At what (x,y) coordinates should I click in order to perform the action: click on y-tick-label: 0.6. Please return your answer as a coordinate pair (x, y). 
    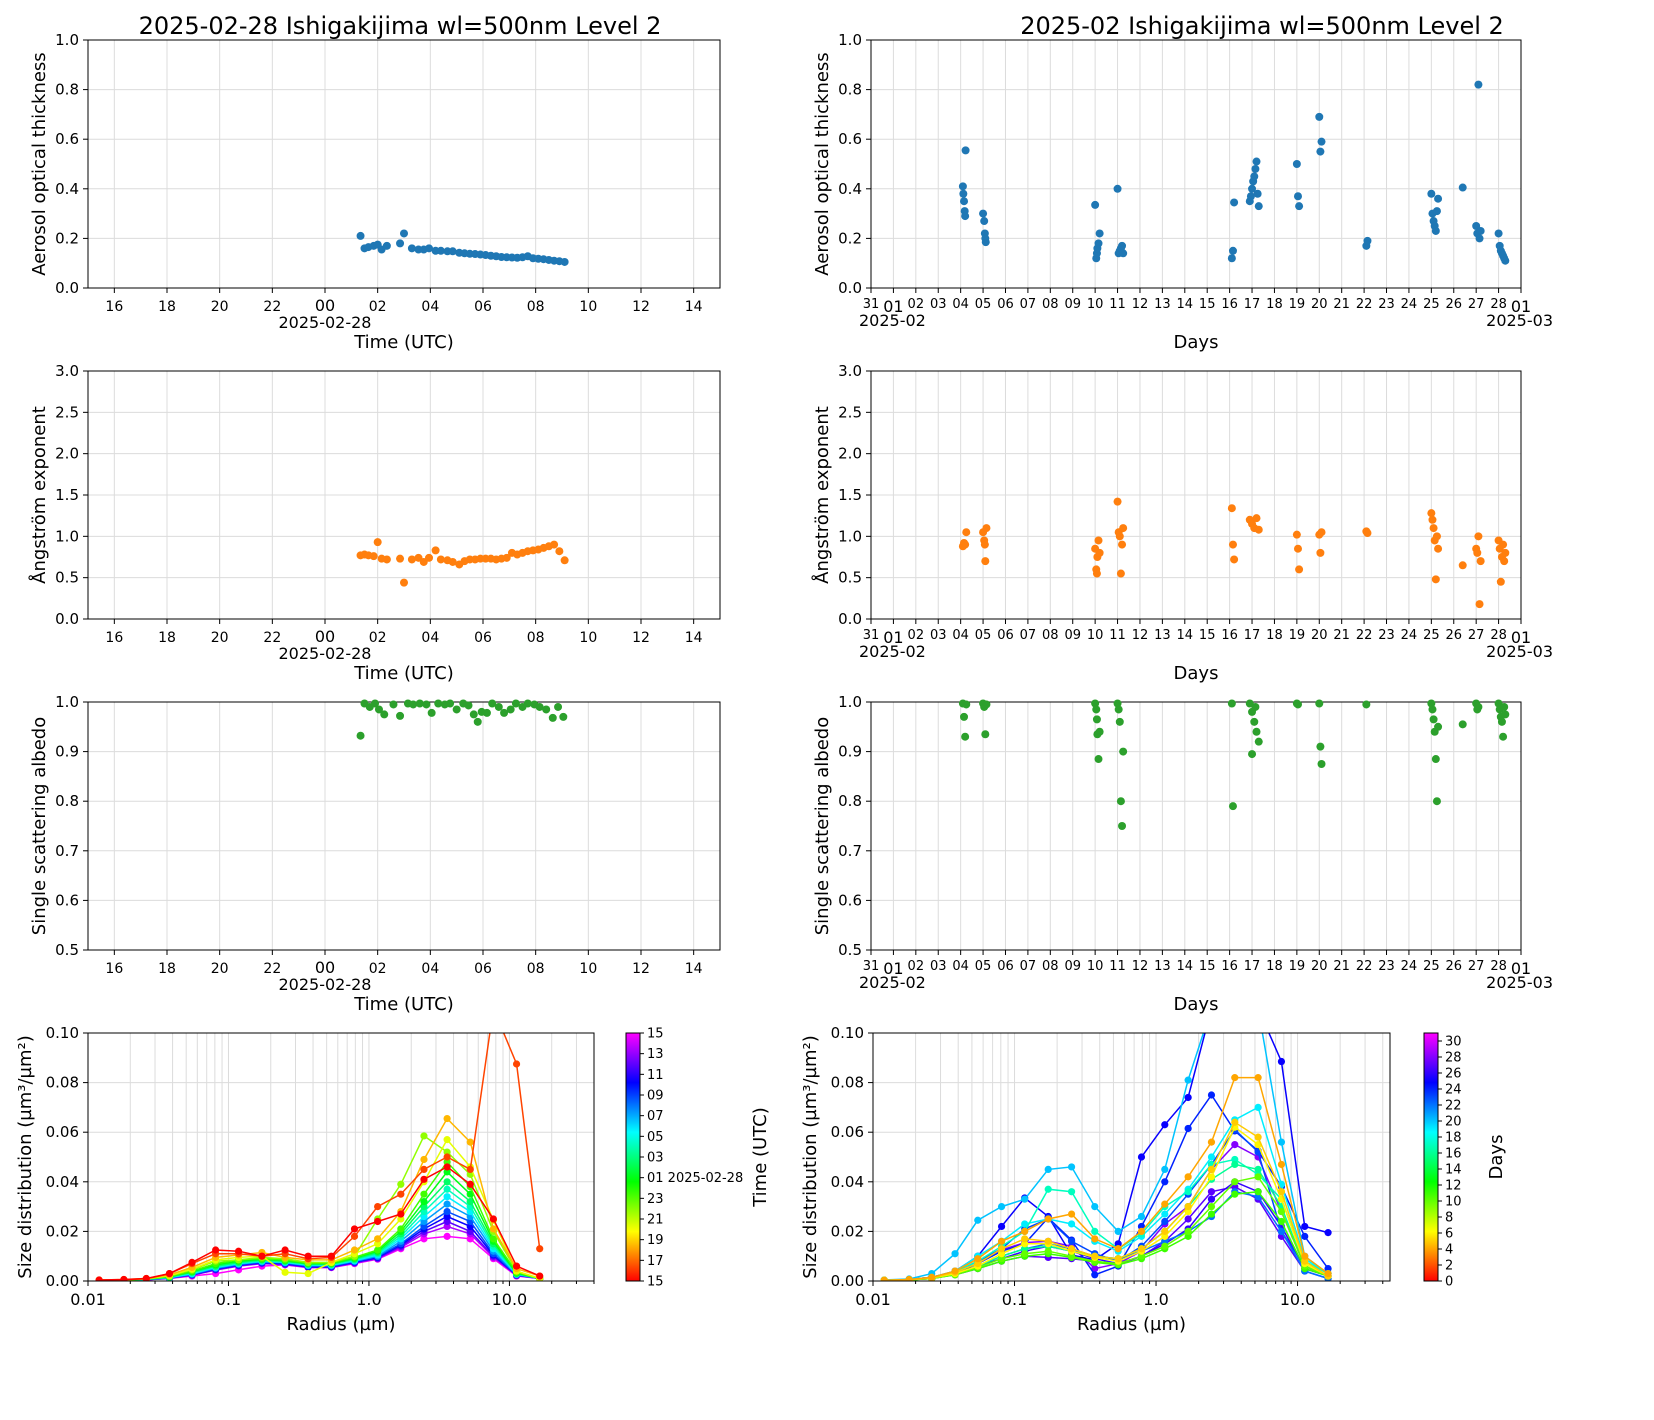
    Looking at the image, I should click on (850, 139).